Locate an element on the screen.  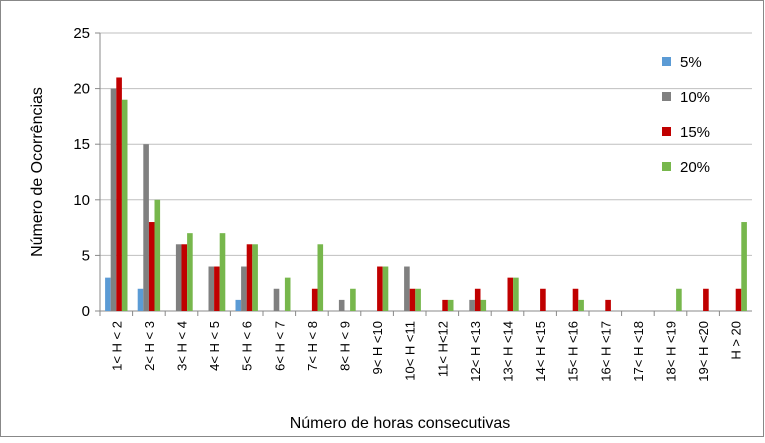
x-tick-label: 19< H <20 is located at coordinates (703, 351).